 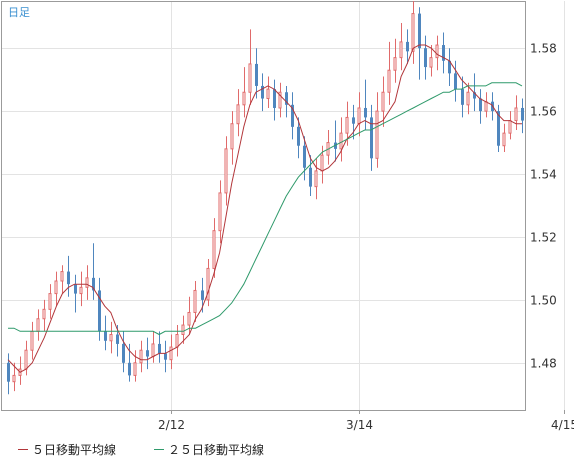 What do you see at coordinates (543, 49) in the screenshot?
I see `y-tick-label: 1.58` at bounding box center [543, 49].